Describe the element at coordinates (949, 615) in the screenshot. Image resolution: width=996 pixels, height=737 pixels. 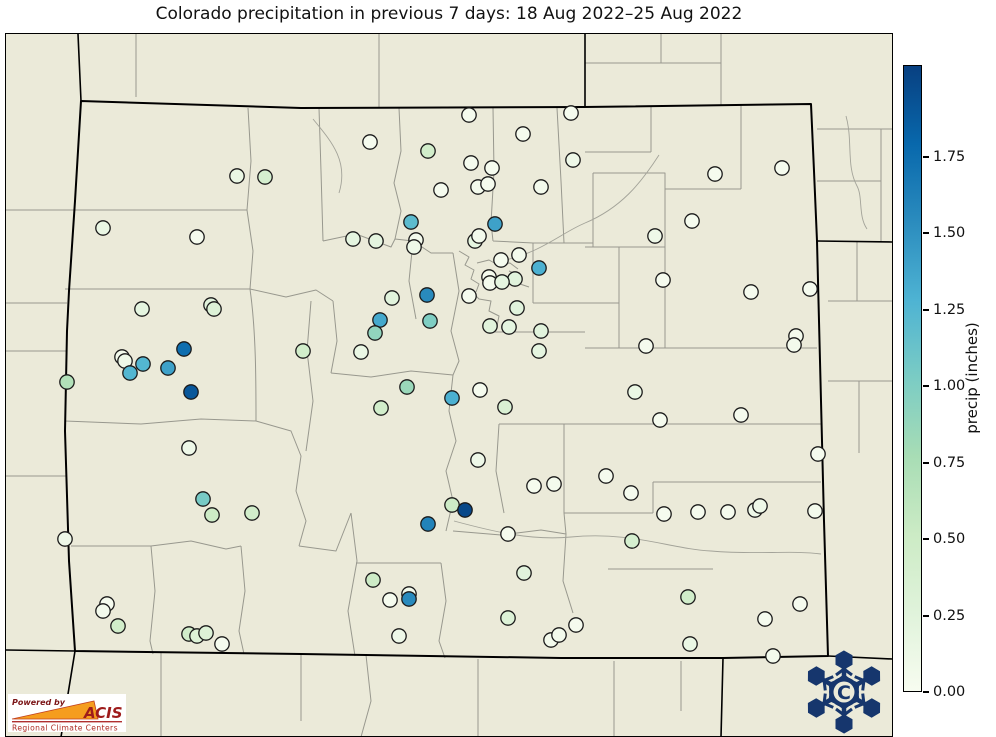
I see `colorbar-tick-label: 0.25` at that location.